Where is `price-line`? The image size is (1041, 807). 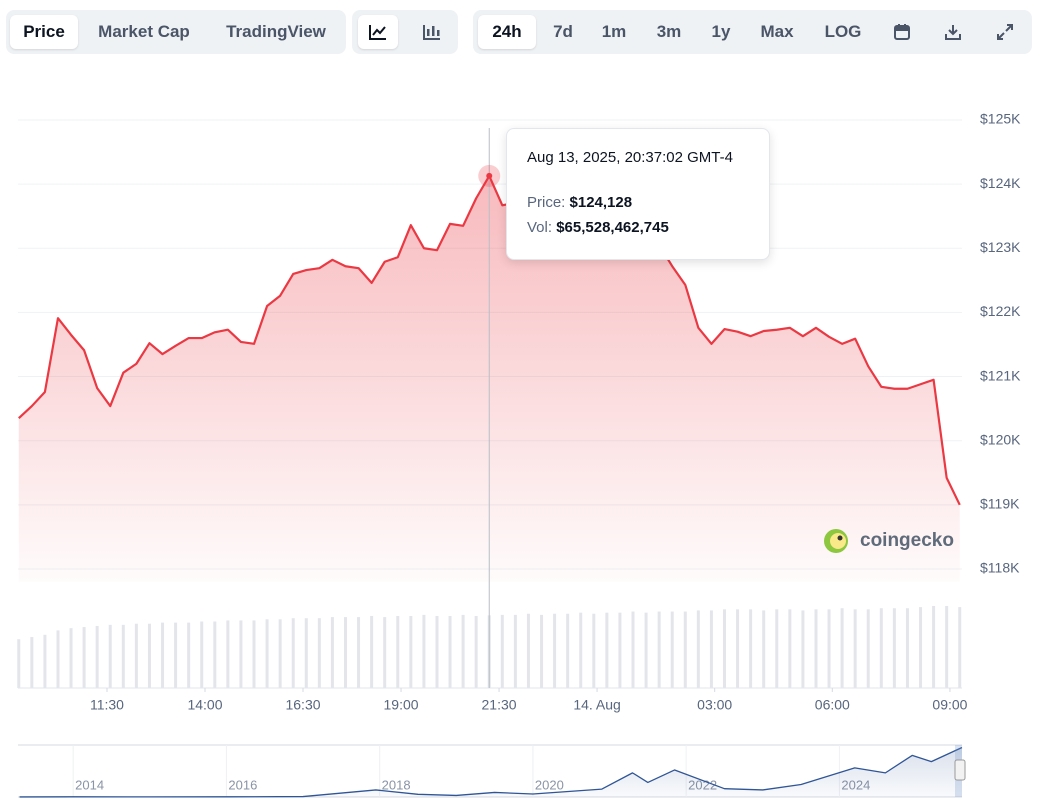 price-line is located at coordinates (491, 772).